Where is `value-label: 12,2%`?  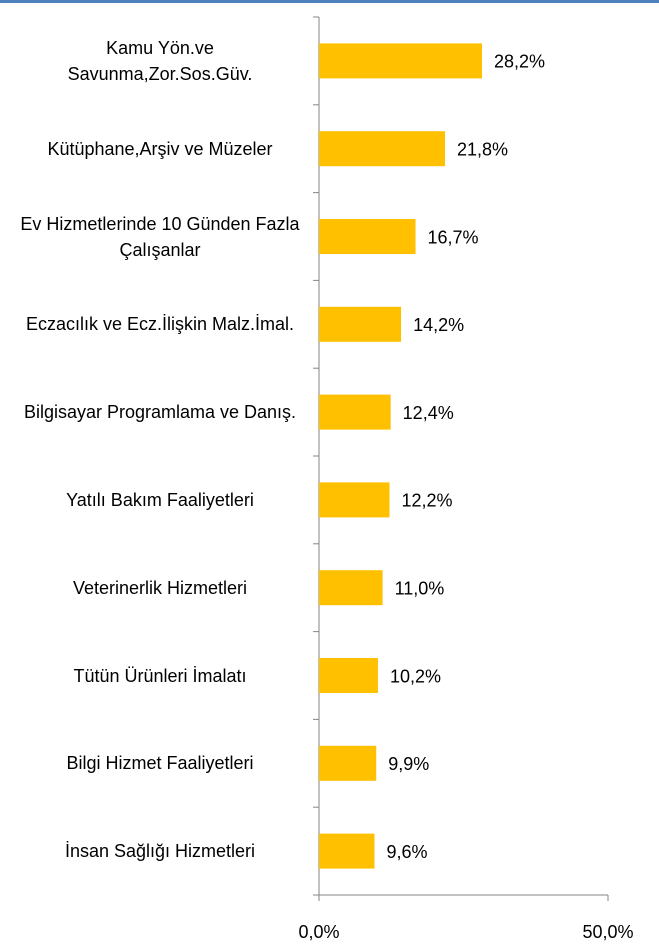
value-label: 12,2% is located at coordinates (427, 501).